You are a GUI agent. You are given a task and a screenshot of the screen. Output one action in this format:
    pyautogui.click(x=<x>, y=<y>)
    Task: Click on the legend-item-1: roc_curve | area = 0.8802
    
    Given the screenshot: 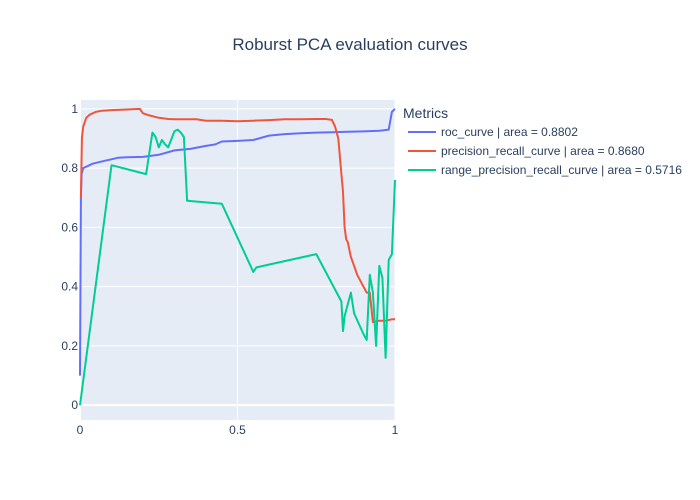 What is the action you would take?
    pyautogui.click(x=493, y=132)
    